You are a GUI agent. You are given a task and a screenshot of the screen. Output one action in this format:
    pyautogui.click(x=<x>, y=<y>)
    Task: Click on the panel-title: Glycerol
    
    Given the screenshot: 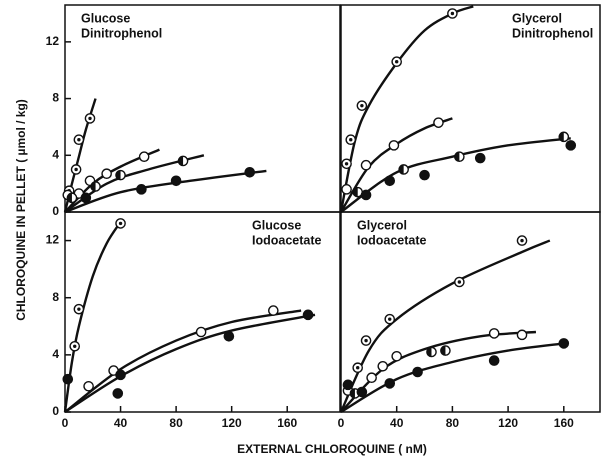 What is the action you would take?
    pyautogui.click(x=382, y=225)
    